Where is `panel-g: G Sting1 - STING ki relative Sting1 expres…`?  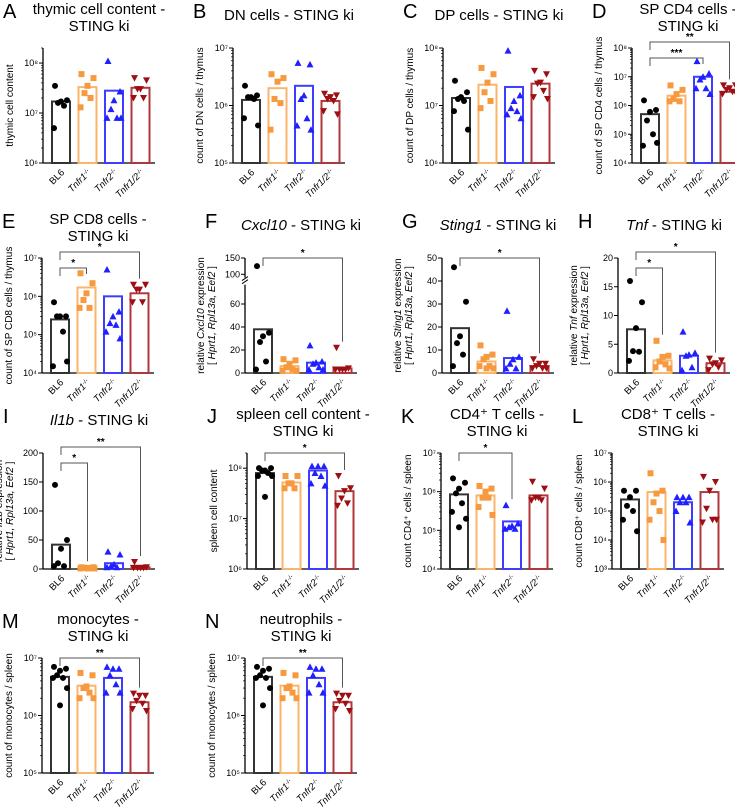
panel-g: G Sting1 - STING ki relative Sting1 expres… is located at coordinates (474, 310).